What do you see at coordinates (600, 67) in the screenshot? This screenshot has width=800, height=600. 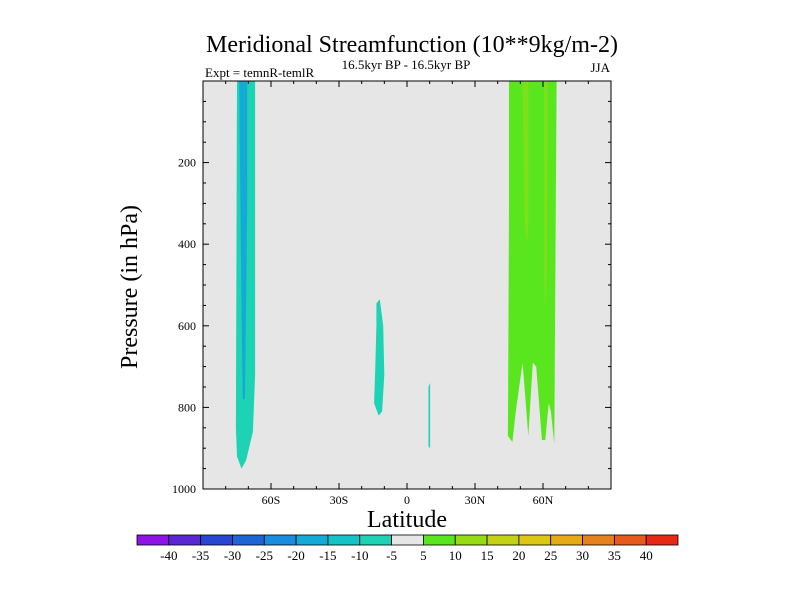 I see `subtitle-right: JJA` at bounding box center [600, 67].